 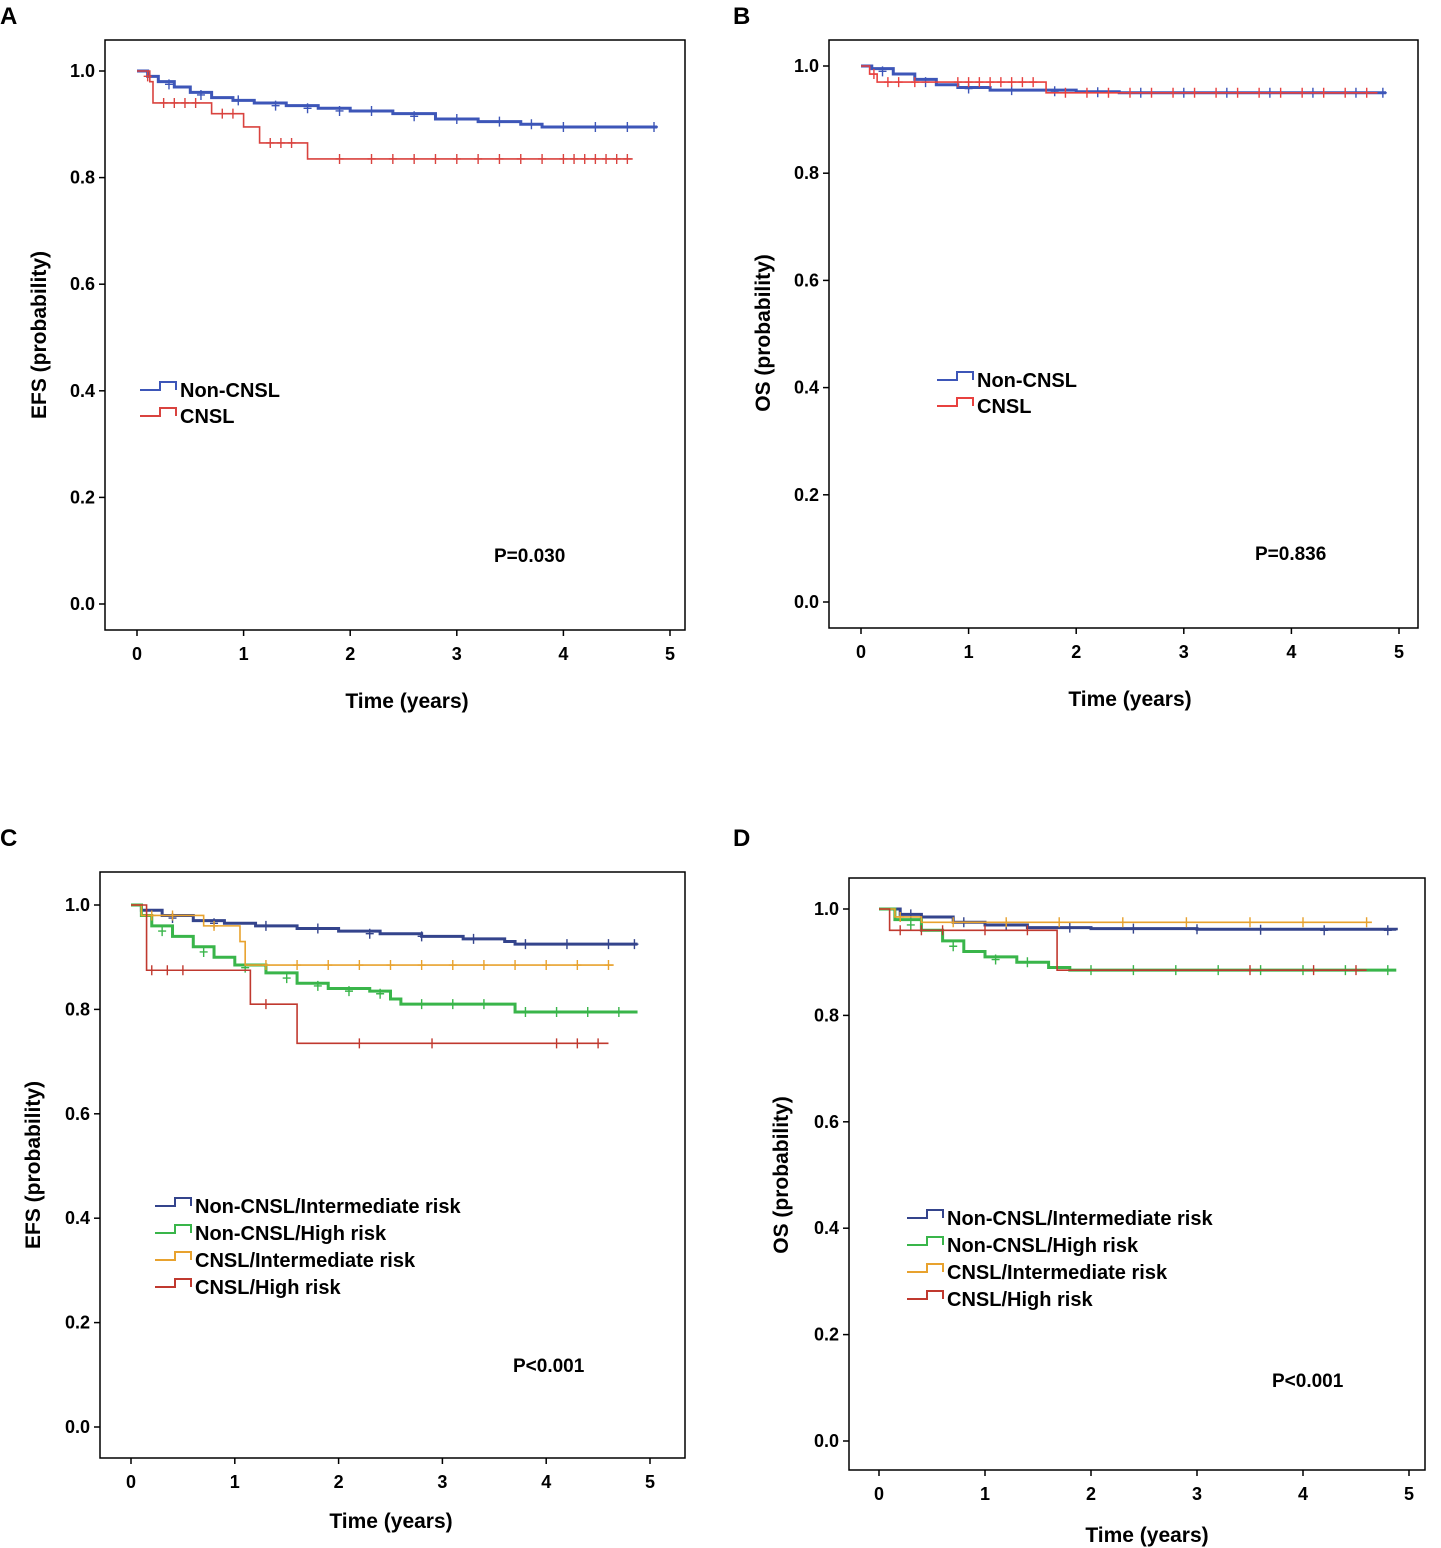 What do you see at coordinates (741, 838) in the screenshot?
I see `panel-letter: D` at bounding box center [741, 838].